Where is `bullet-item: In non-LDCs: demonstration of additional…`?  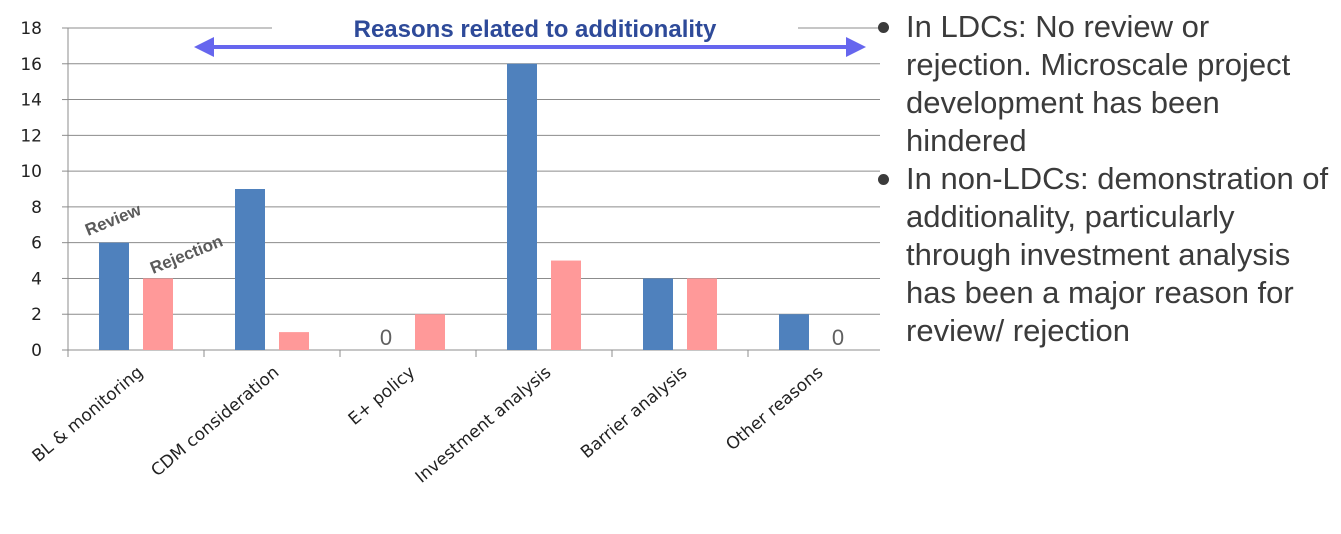 bullet-item: In non-LDCs: demonstration of additional… is located at coordinates (1108, 255).